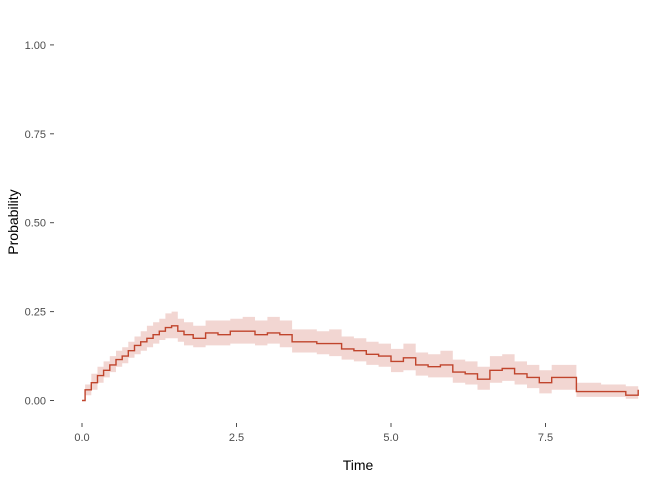 This screenshot has height=480, width=672. What do you see at coordinates (313, 433) in the screenshot?
I see `x-axis: 0.0 2.5 5.0 7.5` at bounding box center [313, 433].